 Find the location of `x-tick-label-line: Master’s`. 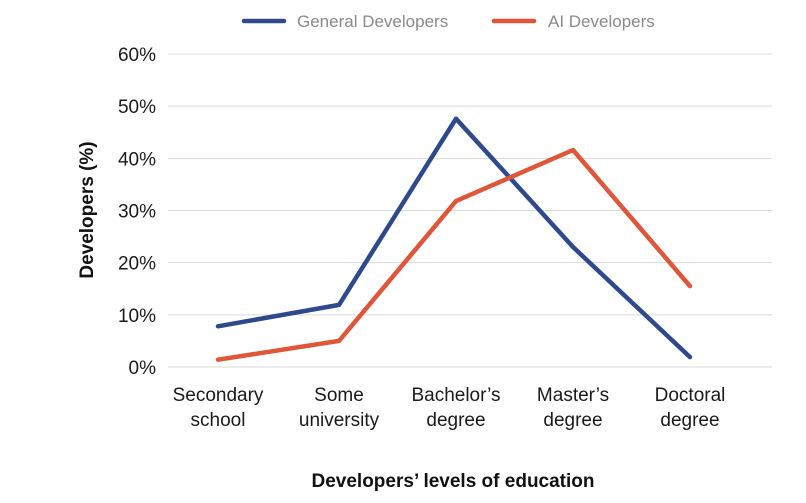

x-tick-label-line: Master’s is located at coordinates (573, 395).